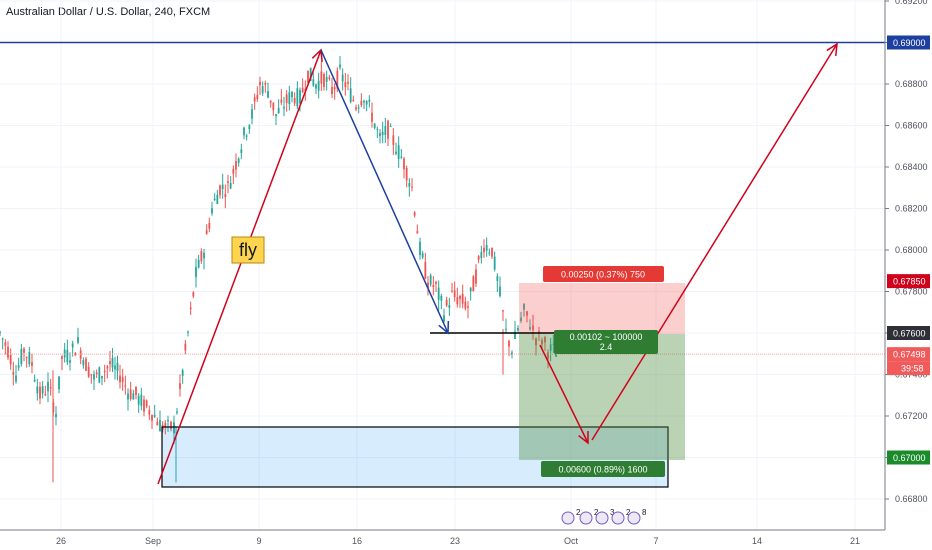 Image resolution: width=932 pixels, height=550 pixels. I want to click on price-tick-label: 0.68800, so click(911, 84).